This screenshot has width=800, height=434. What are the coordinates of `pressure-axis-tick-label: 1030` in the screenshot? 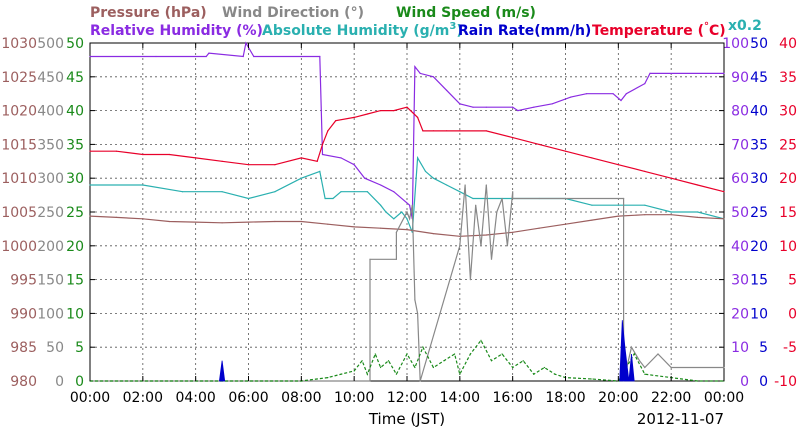 It's located at (19, 44).